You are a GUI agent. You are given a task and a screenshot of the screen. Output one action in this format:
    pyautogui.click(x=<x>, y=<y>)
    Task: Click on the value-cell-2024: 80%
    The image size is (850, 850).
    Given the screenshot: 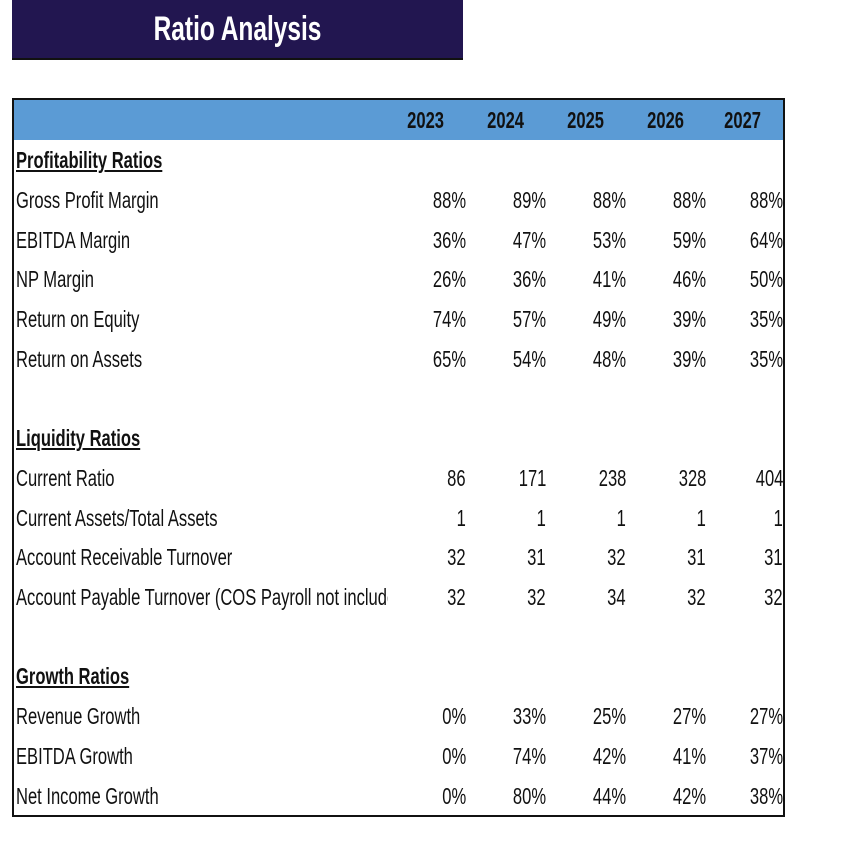 What is the action you would take?
    pyautogui.click(x=506, y=796)
    